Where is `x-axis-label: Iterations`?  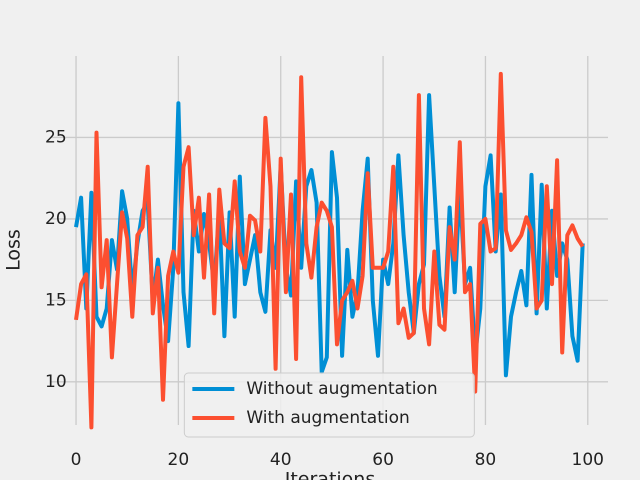 x-axis-label: Iterations is located at coordinates (330, 474).